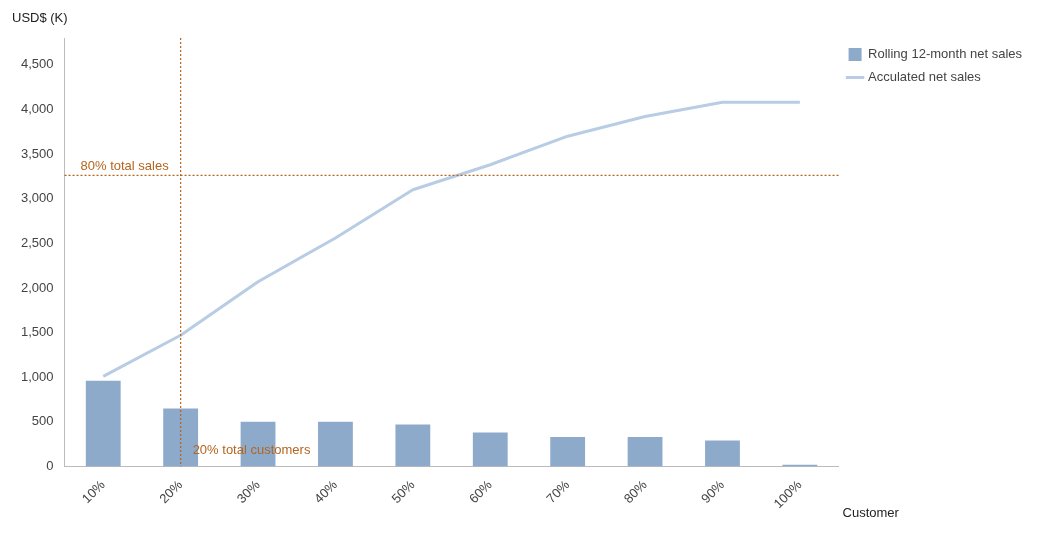 The image size is (1050, 533). Describe the element at coordinates (125, 165) in the screenshot. I see `ref-line-label: 80% total sales` at that location.